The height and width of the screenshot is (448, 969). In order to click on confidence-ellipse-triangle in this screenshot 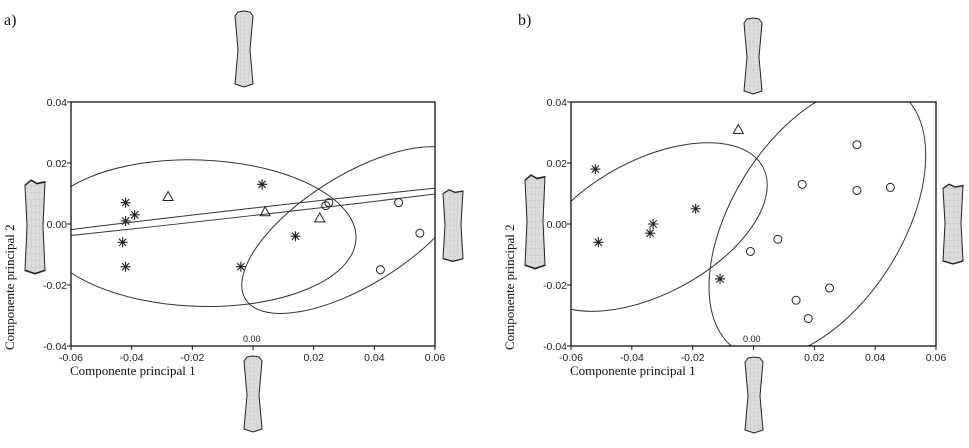, I will do `click(253, 211)`.